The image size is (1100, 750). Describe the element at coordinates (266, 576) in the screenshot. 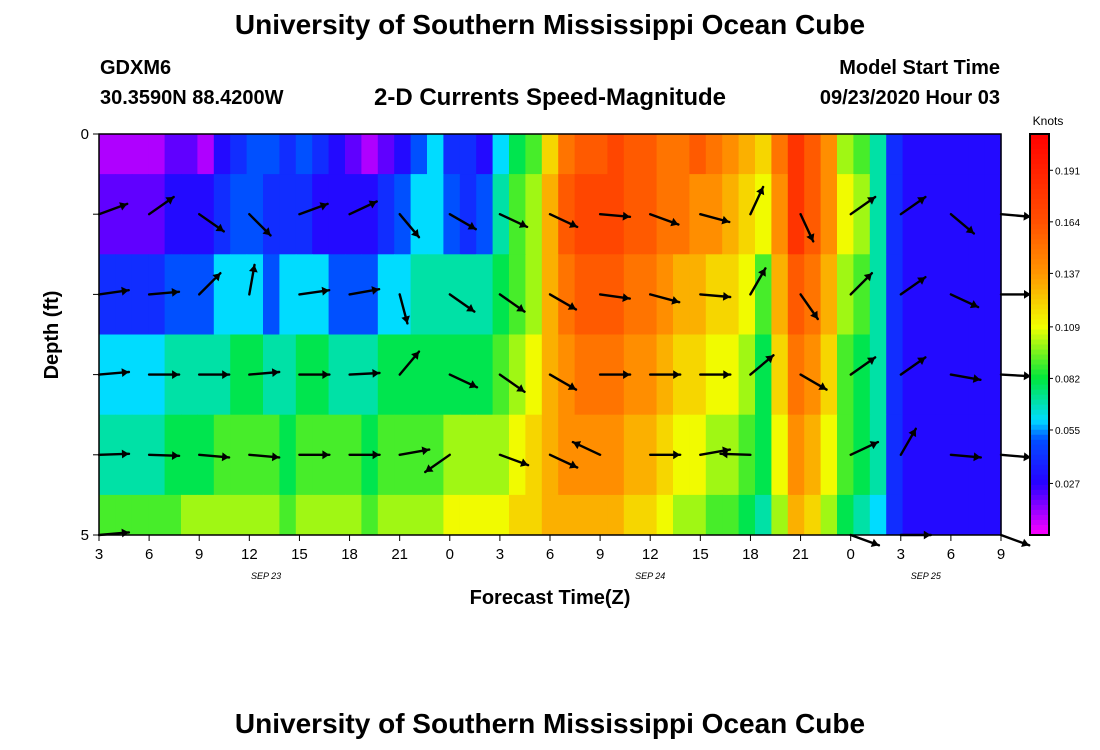

I see `date-label: SEP 23` at that location.